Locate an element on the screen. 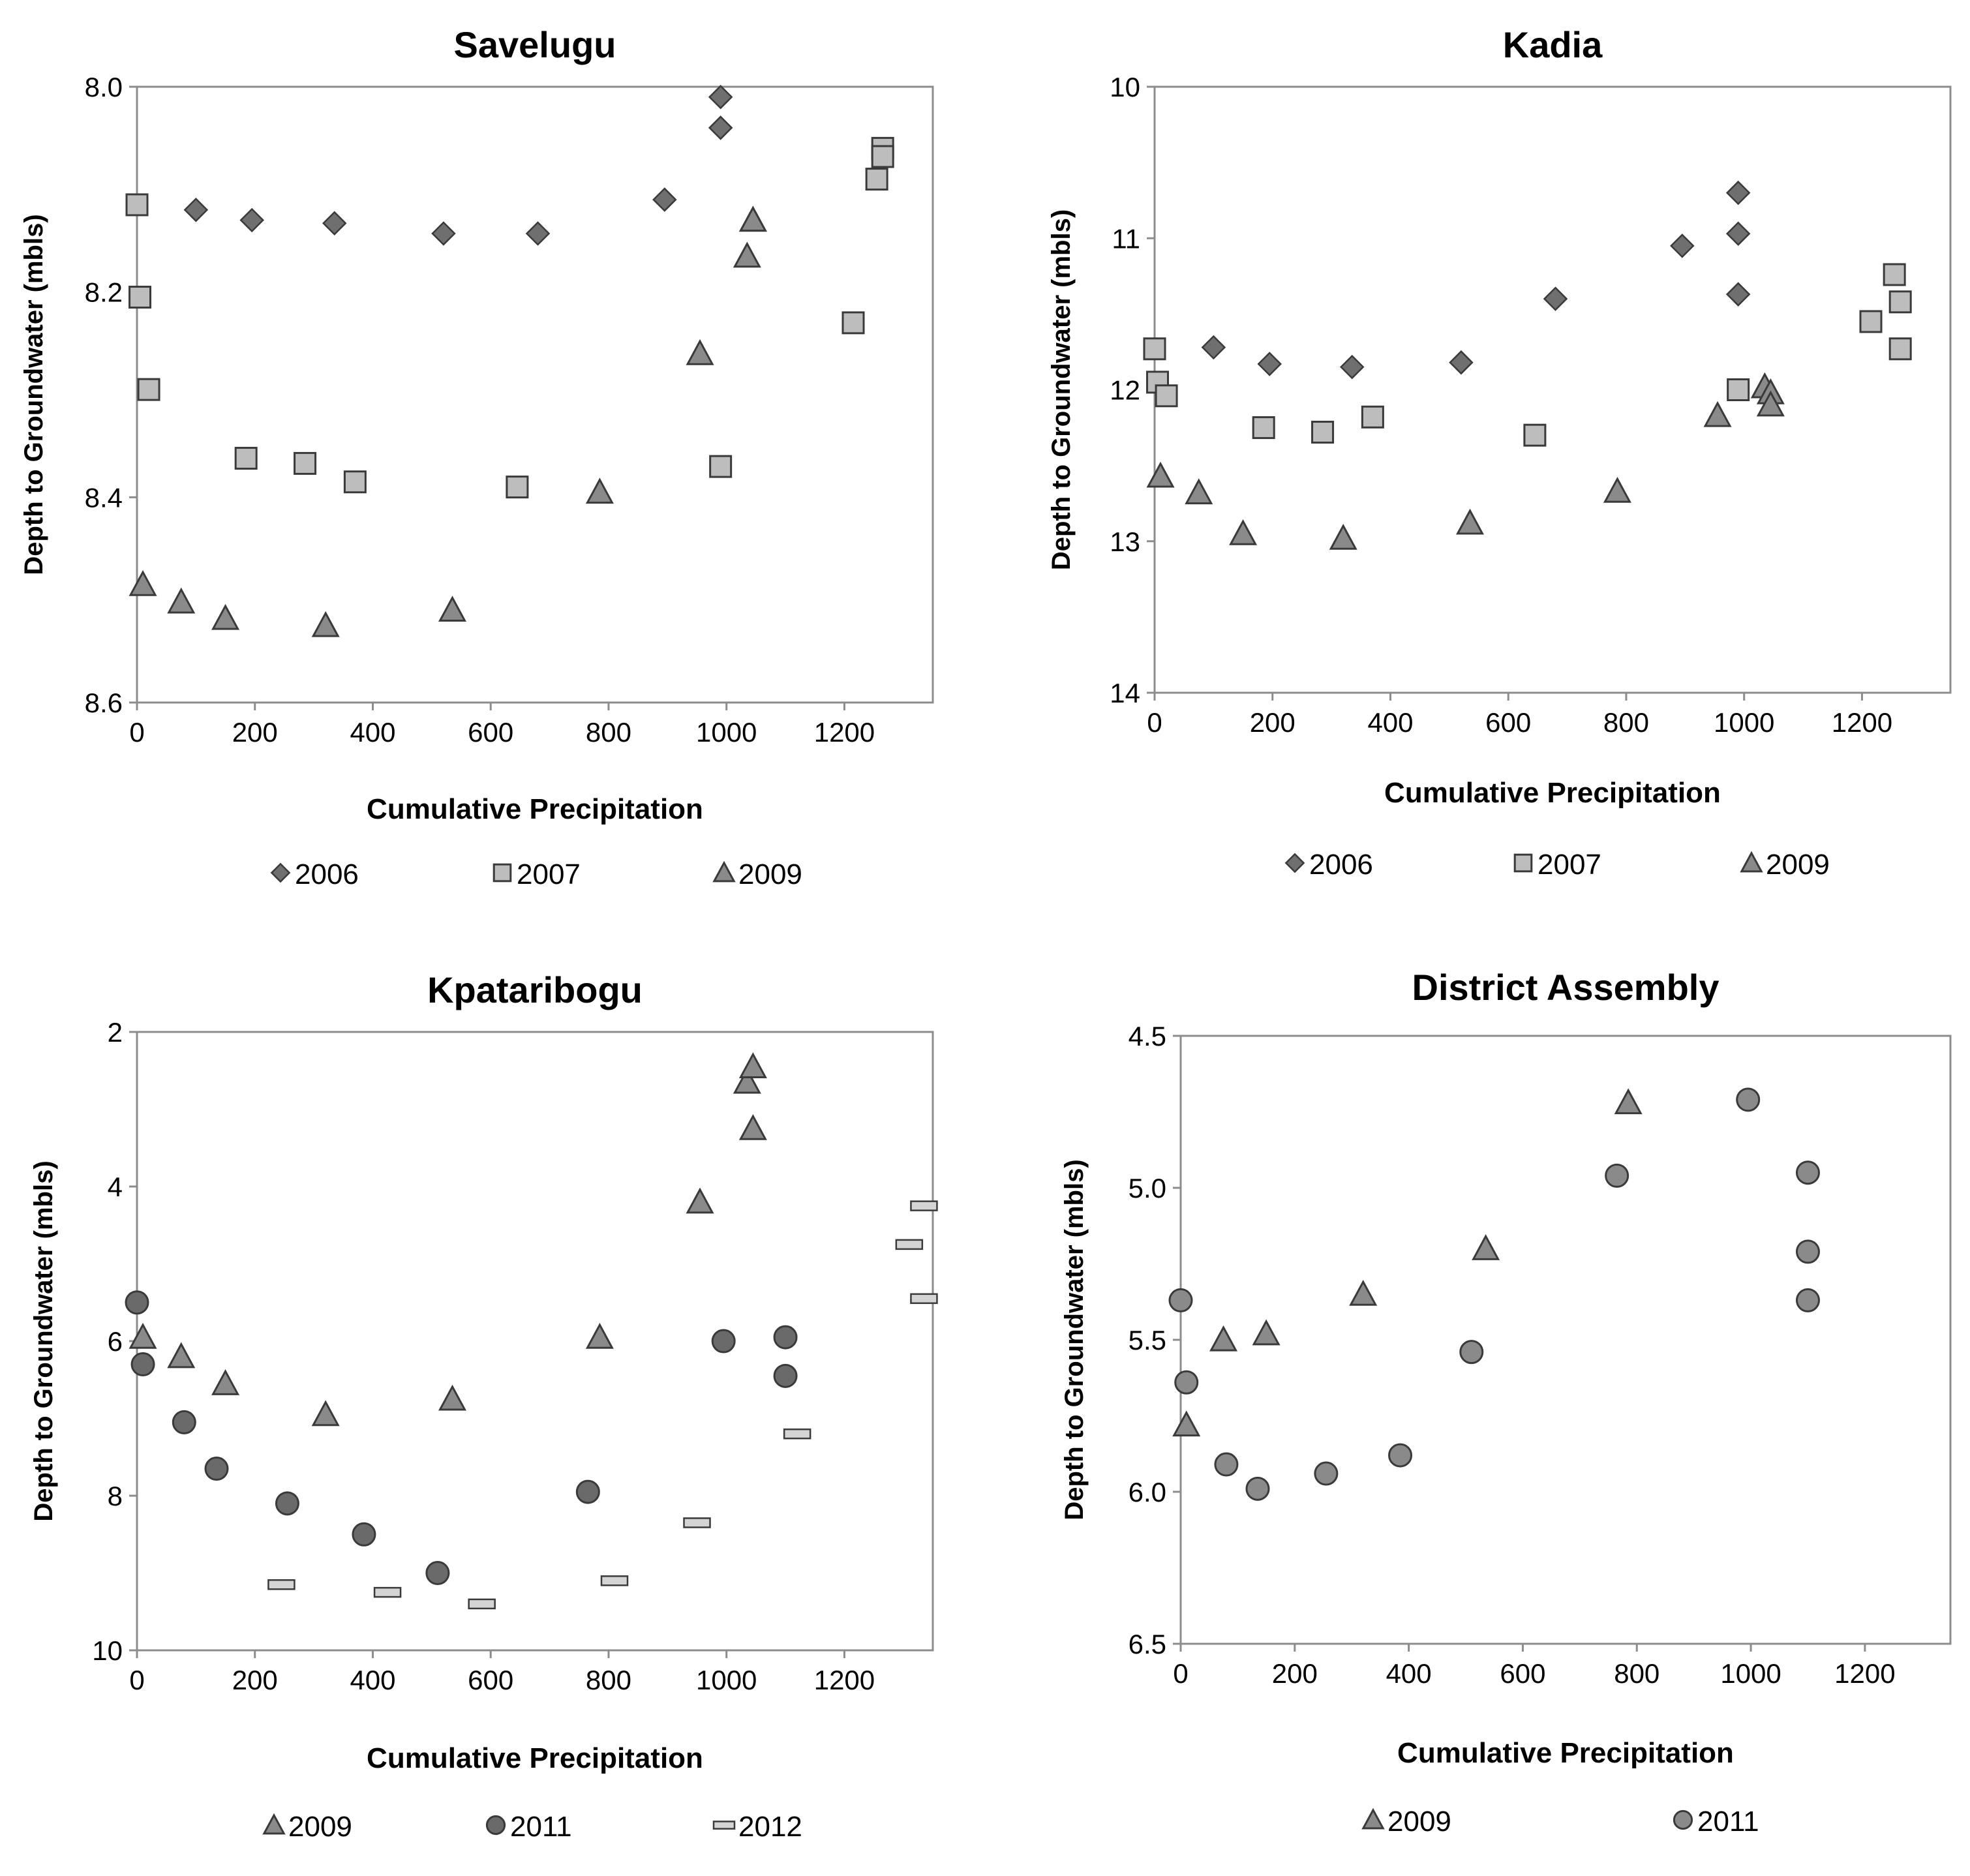  x-tick-label: 600 is located at coordinates (1522, 1673).